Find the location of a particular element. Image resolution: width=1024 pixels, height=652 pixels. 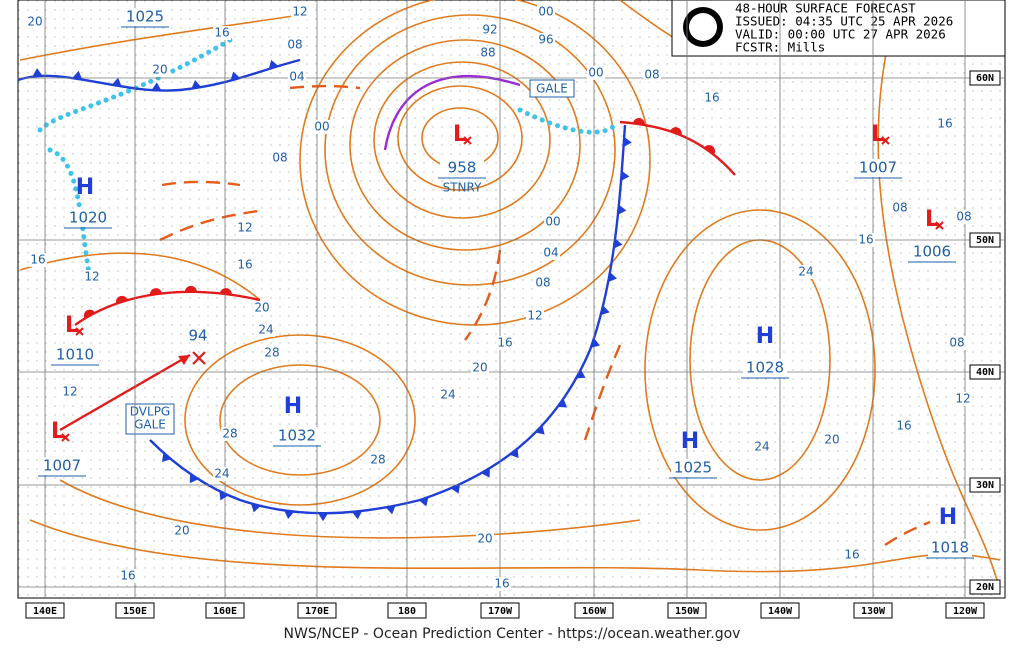

header-box is located at coordinates (838, 28).